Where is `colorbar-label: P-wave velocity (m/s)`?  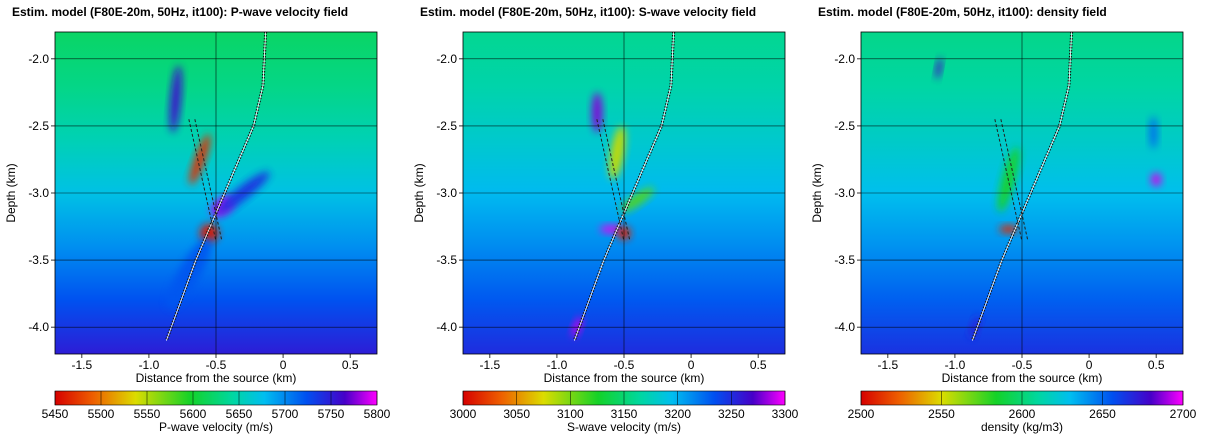 colorbar-label: P-wave velocity (m/s) is located at coordinates (216, 427).